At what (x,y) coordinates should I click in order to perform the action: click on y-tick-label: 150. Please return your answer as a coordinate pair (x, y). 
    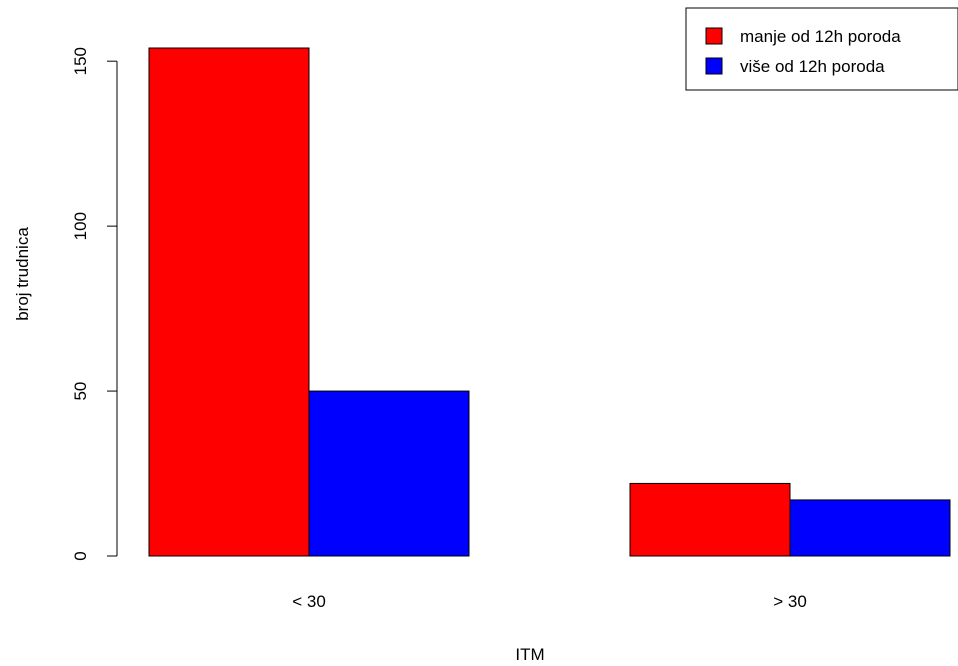
    Looking at the image, I should click on (80, 61).